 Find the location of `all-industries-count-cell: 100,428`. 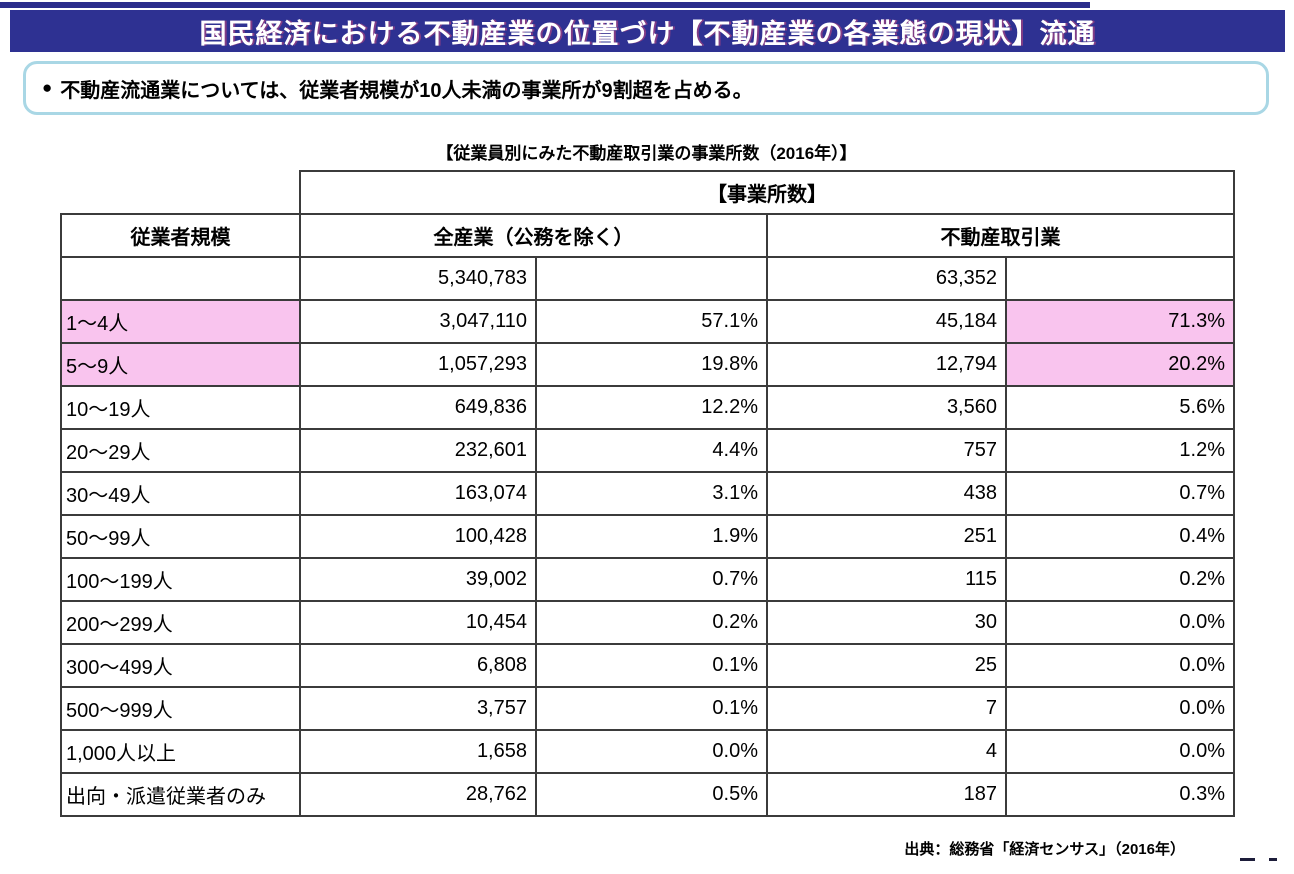

all-industries-count-cell: 100,428 is located at coordinates (418, 536).